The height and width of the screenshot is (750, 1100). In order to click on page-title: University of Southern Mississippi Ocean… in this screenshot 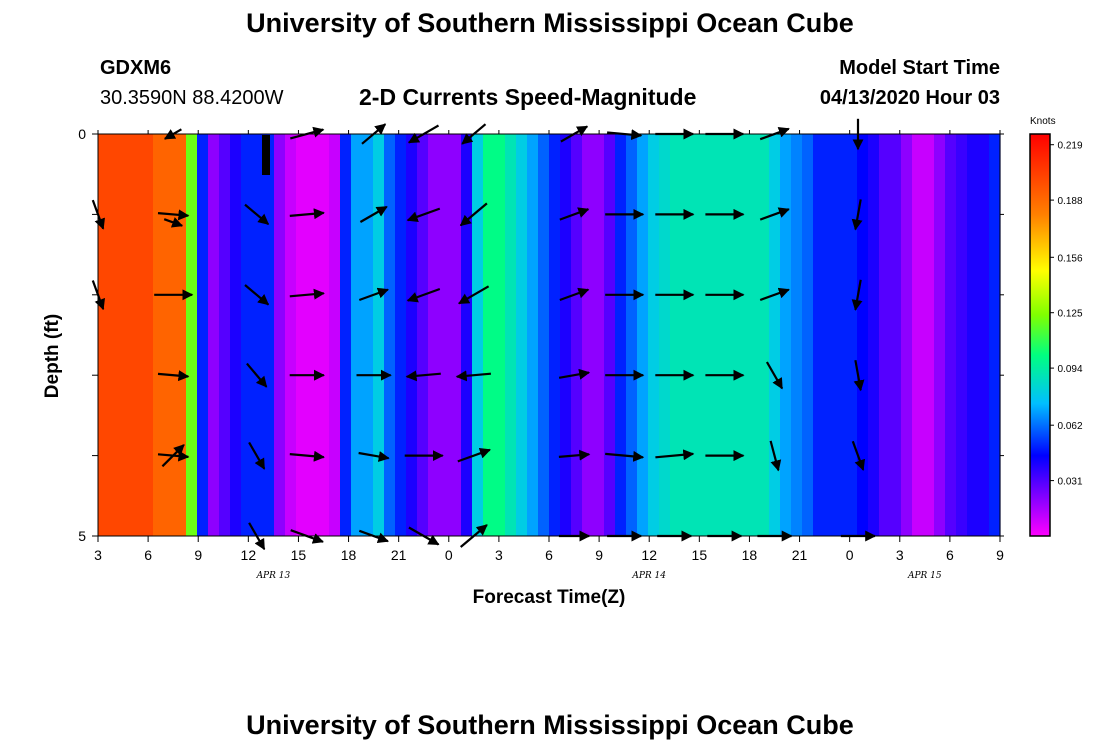, I will do `click(550, 23)`.